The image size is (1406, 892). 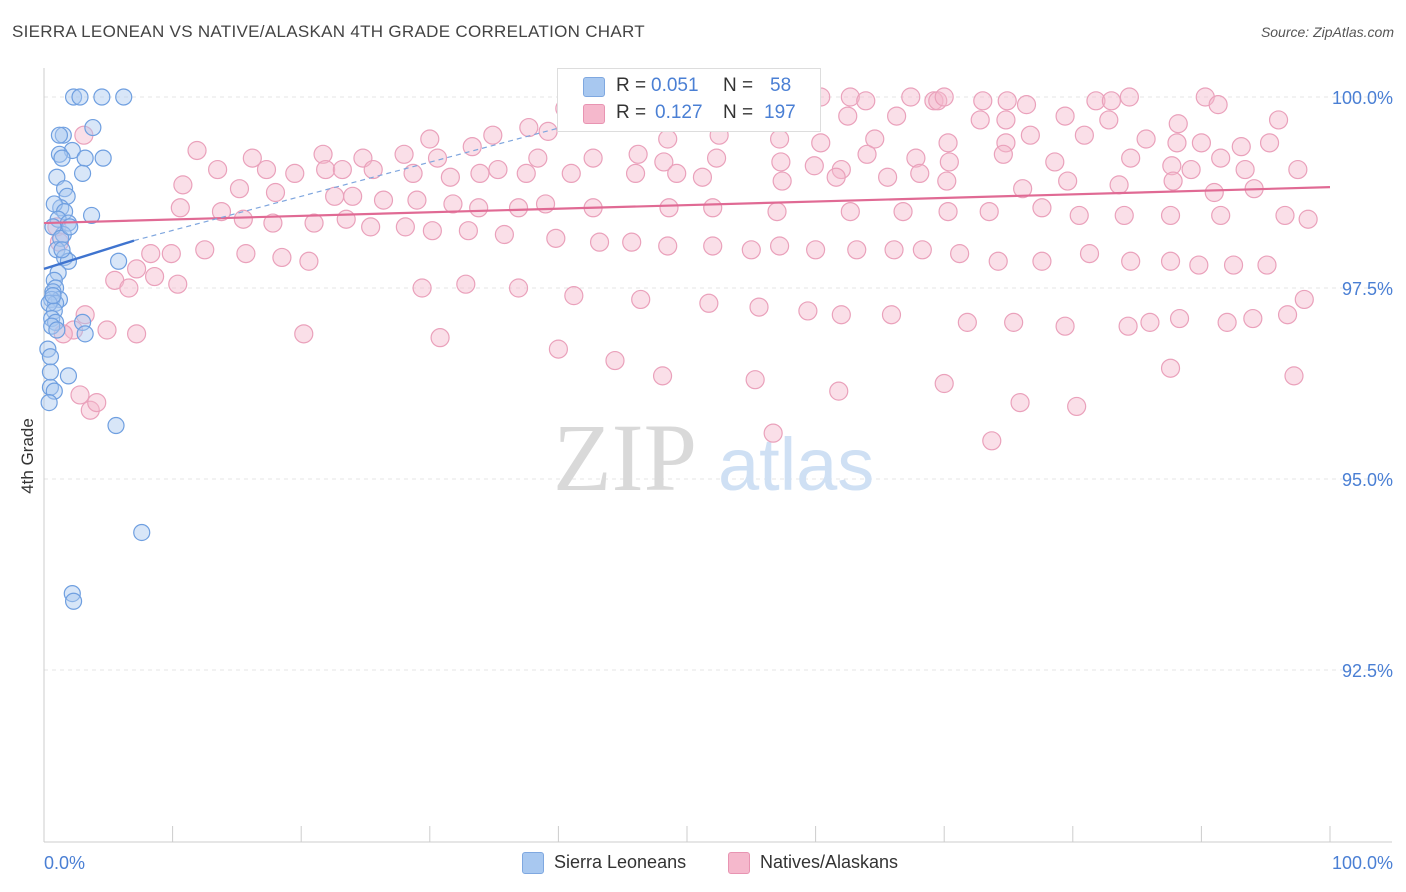 What do you see at coordinates (739, 863) in the screenshot?
I see `bottom-legend-swatch-pink` at bounding box center [739, 863].